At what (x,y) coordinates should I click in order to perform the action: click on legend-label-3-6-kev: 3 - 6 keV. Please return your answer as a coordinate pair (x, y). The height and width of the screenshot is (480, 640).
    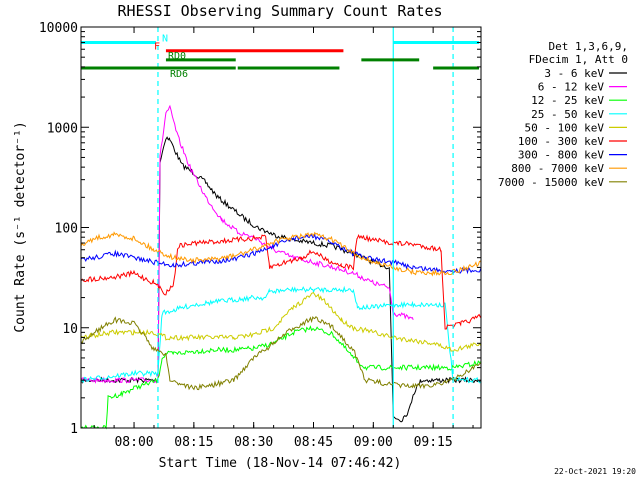
    Looking at the image, I should click on (574, 73).